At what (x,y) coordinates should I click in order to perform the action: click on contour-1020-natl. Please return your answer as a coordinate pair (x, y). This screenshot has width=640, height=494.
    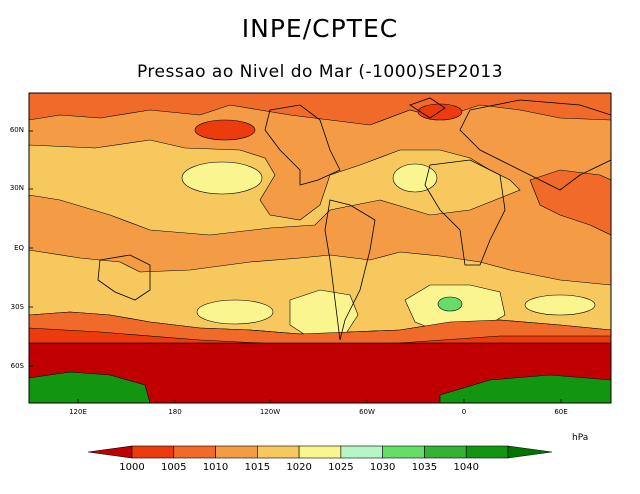
    Looking at the image, I should click on (415, 178).